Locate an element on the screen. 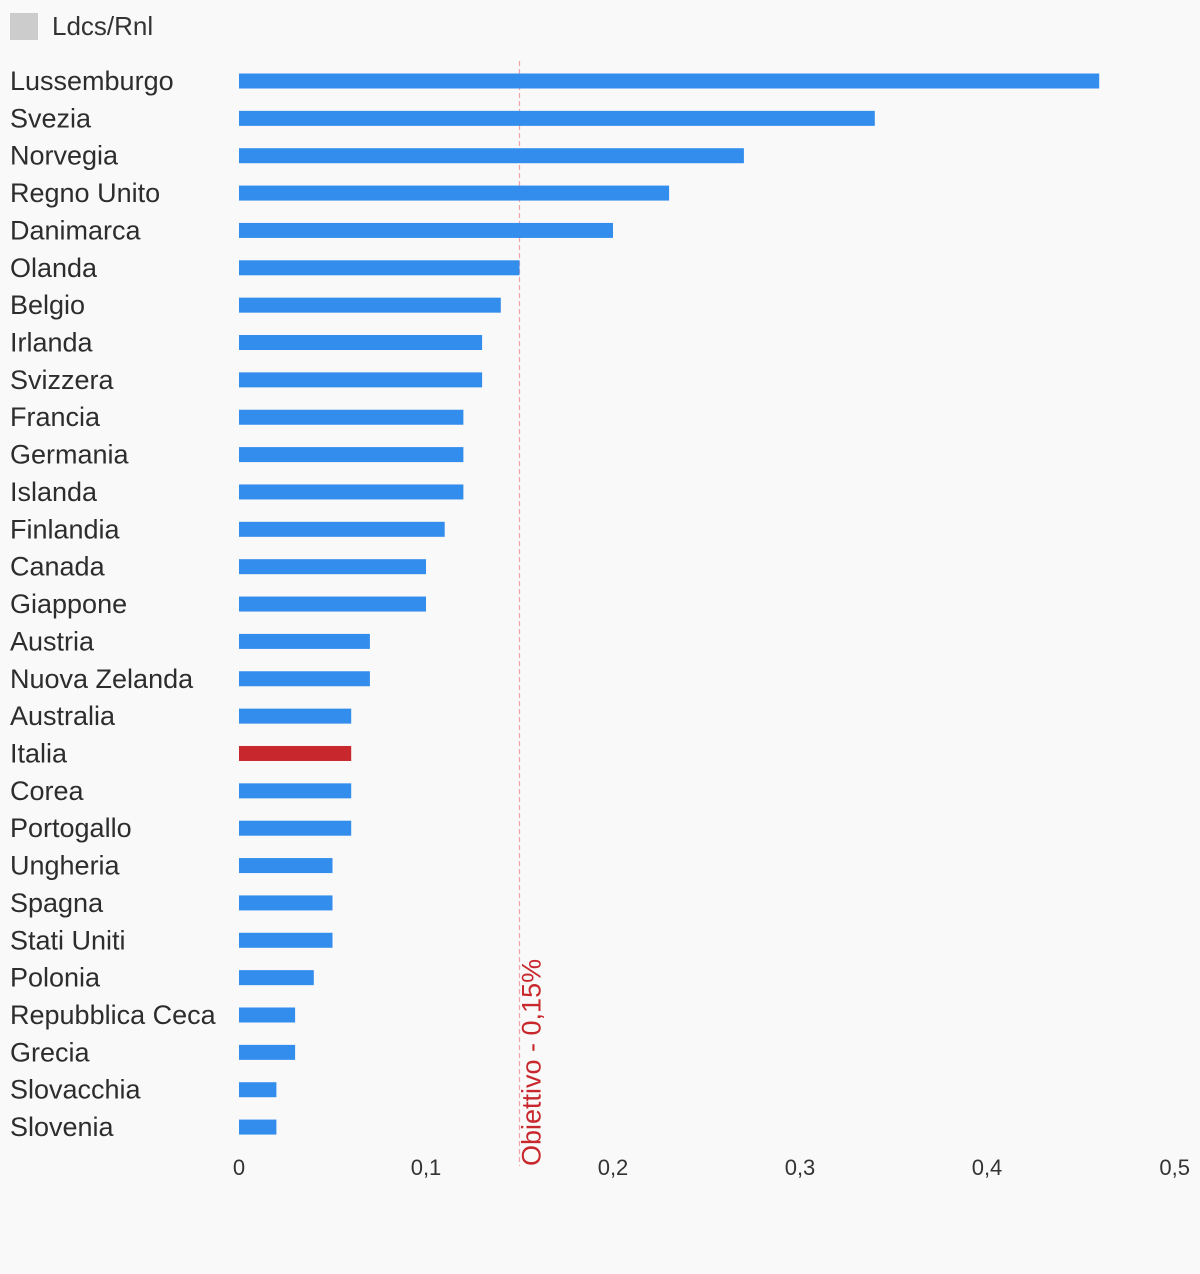 Image resolution: width=1200 pixels, height=1274 pixels. bar-islanda is located at coordinates (351, 492).